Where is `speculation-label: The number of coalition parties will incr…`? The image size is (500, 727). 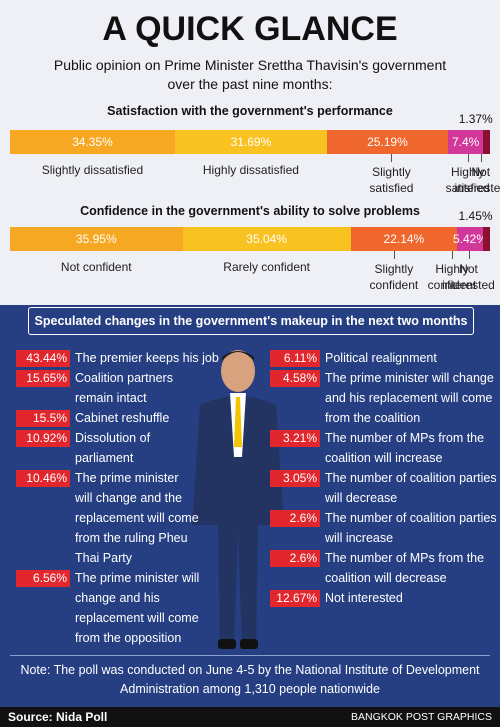 speculation-label: The number of coalition parties will incr… is located at coordinates (411, 528).